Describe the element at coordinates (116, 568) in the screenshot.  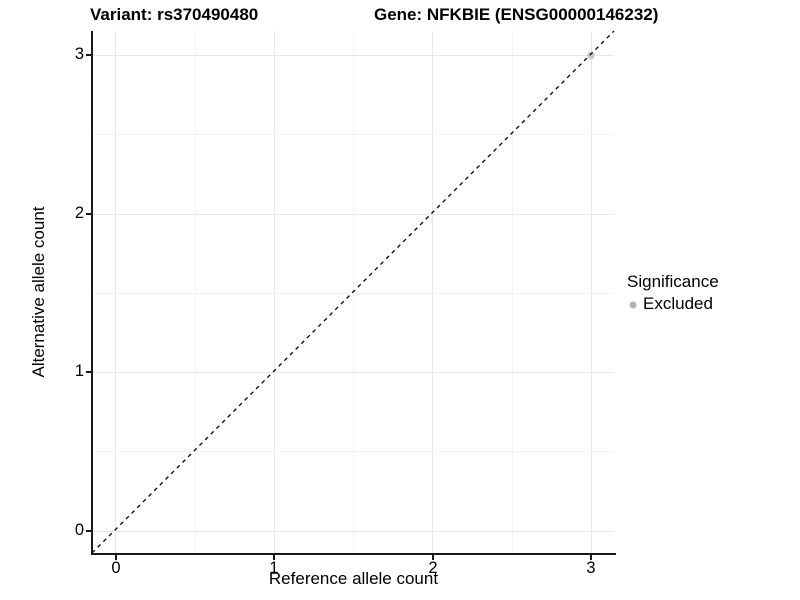
I see `x-tick-label-0: 0` at that location.